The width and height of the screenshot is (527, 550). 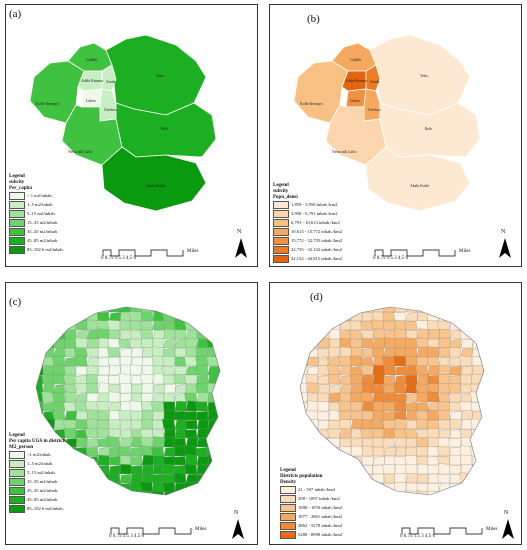 What do you see at coordinates (311, 534) in the screenshot?
I see `legend-item: 5280 - 8990 inhab./km2` at bounding box center [311, 534].